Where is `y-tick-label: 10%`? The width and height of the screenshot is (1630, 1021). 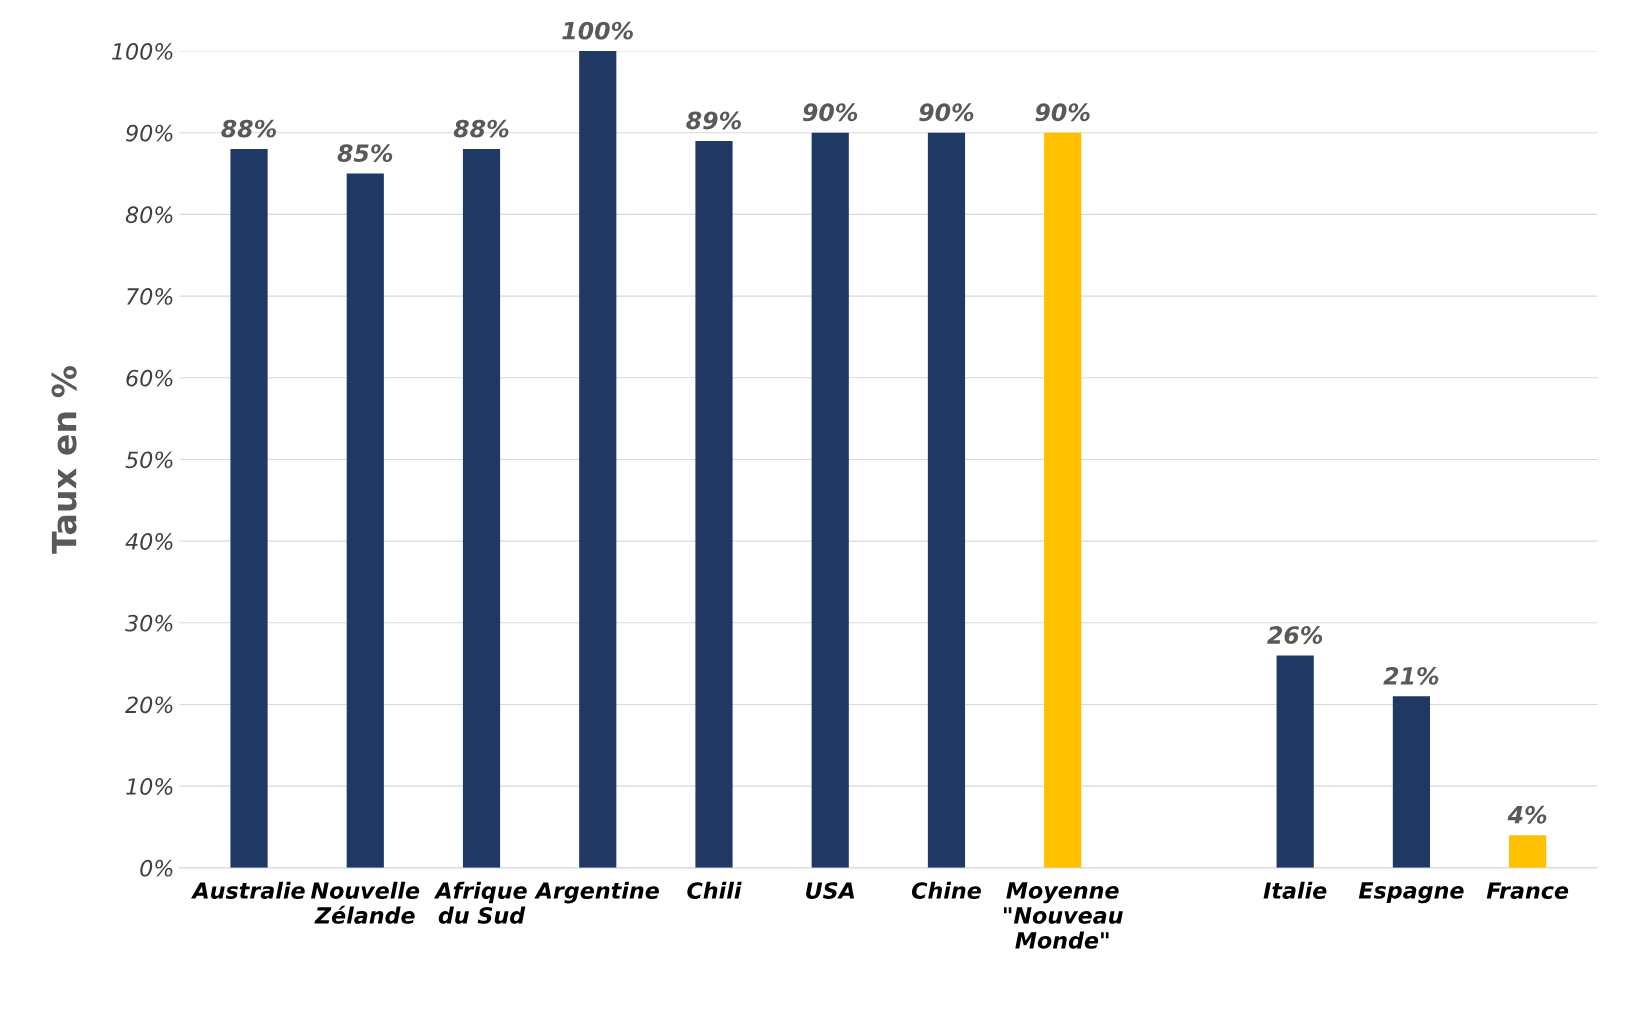 y-tick-label: 10% is located at coordinates (149, 786).